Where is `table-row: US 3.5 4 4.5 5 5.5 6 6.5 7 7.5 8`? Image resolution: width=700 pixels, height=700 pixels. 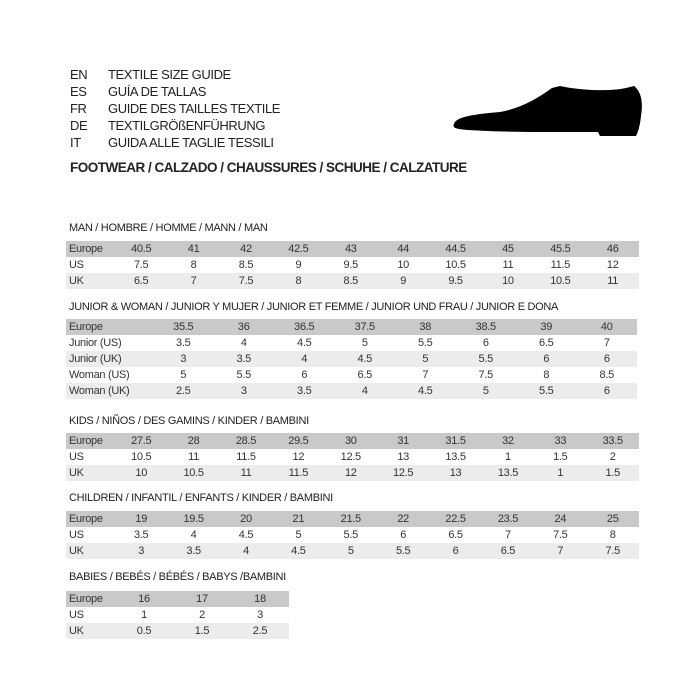 table-row: US 3.5 4 4.5 5 5.5 6 6.5 7 7.5 8 is located at coordinates (352, 535).